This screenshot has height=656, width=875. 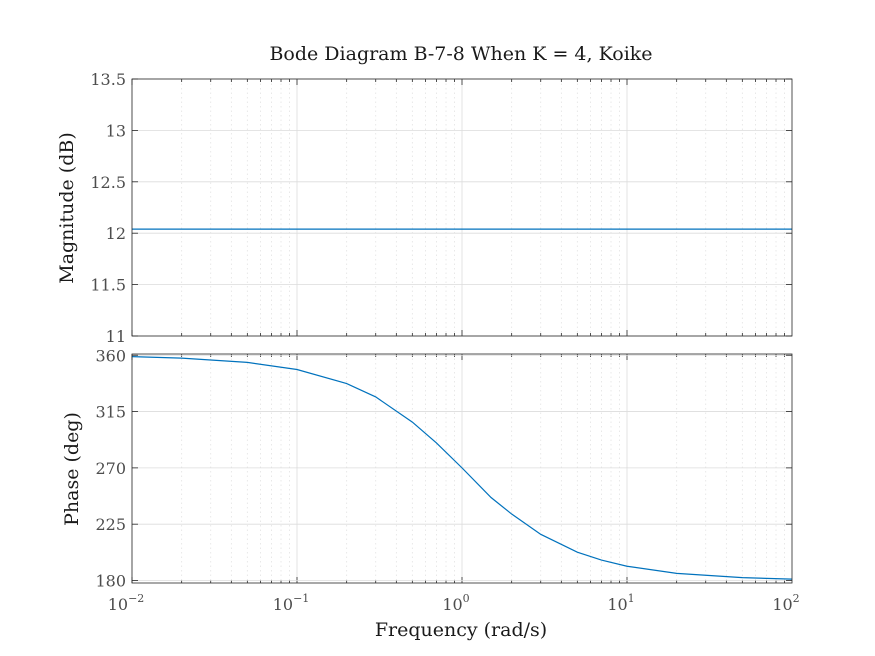 I want to click on phase-y-tick-label: 315, so click(x=110, y=412).